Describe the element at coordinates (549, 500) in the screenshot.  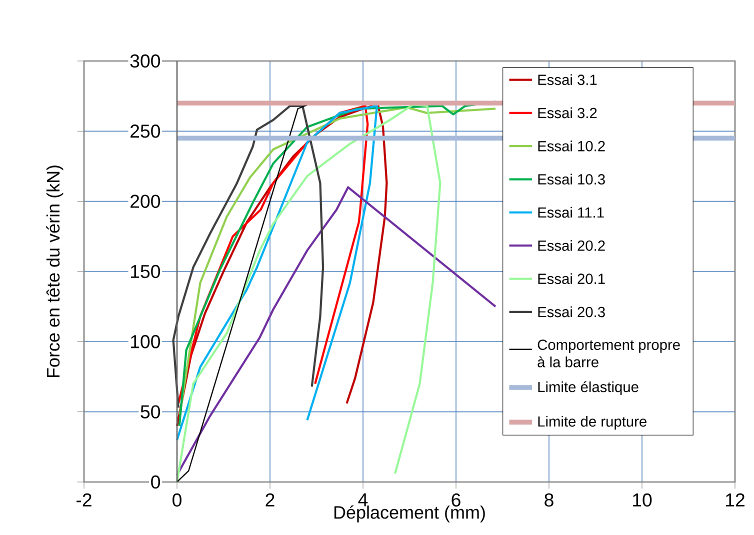
I see `x-tick-label: 8` at that location.